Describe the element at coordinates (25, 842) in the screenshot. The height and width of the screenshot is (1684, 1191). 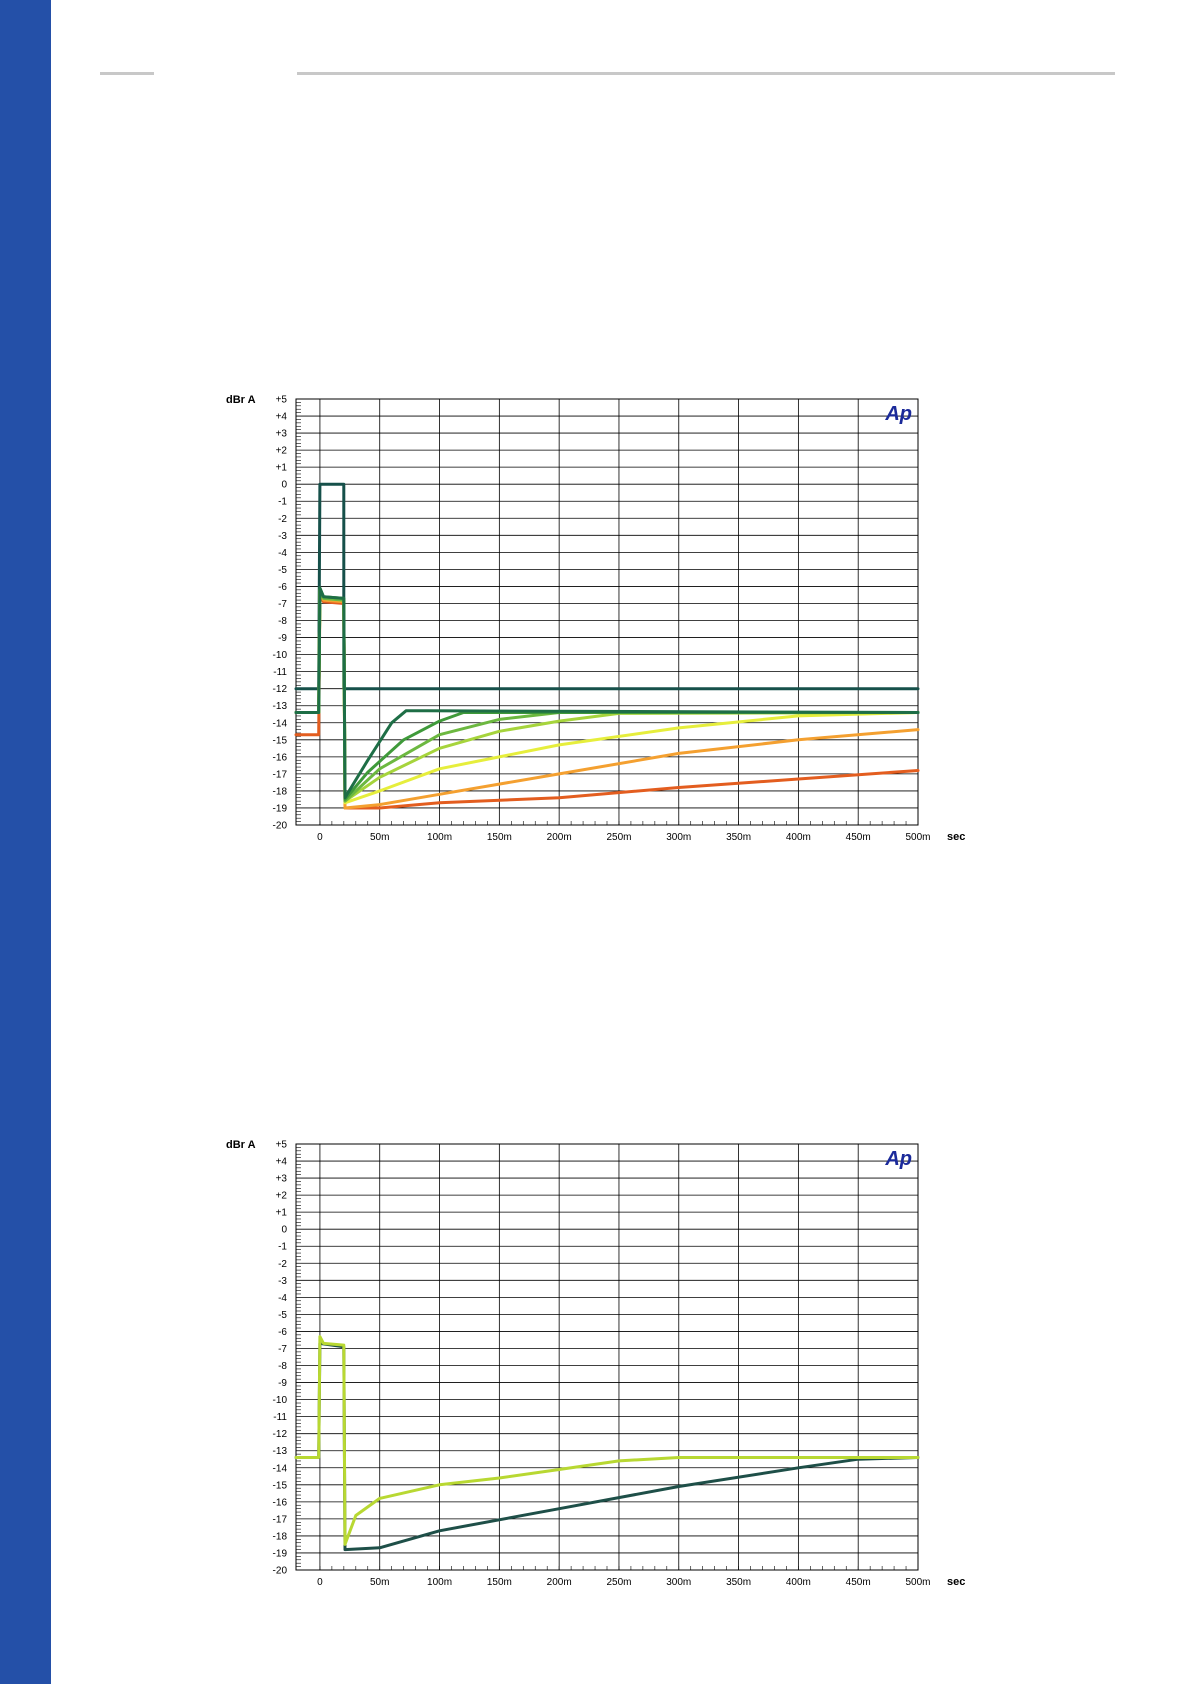
I see `side-bar` at that location.